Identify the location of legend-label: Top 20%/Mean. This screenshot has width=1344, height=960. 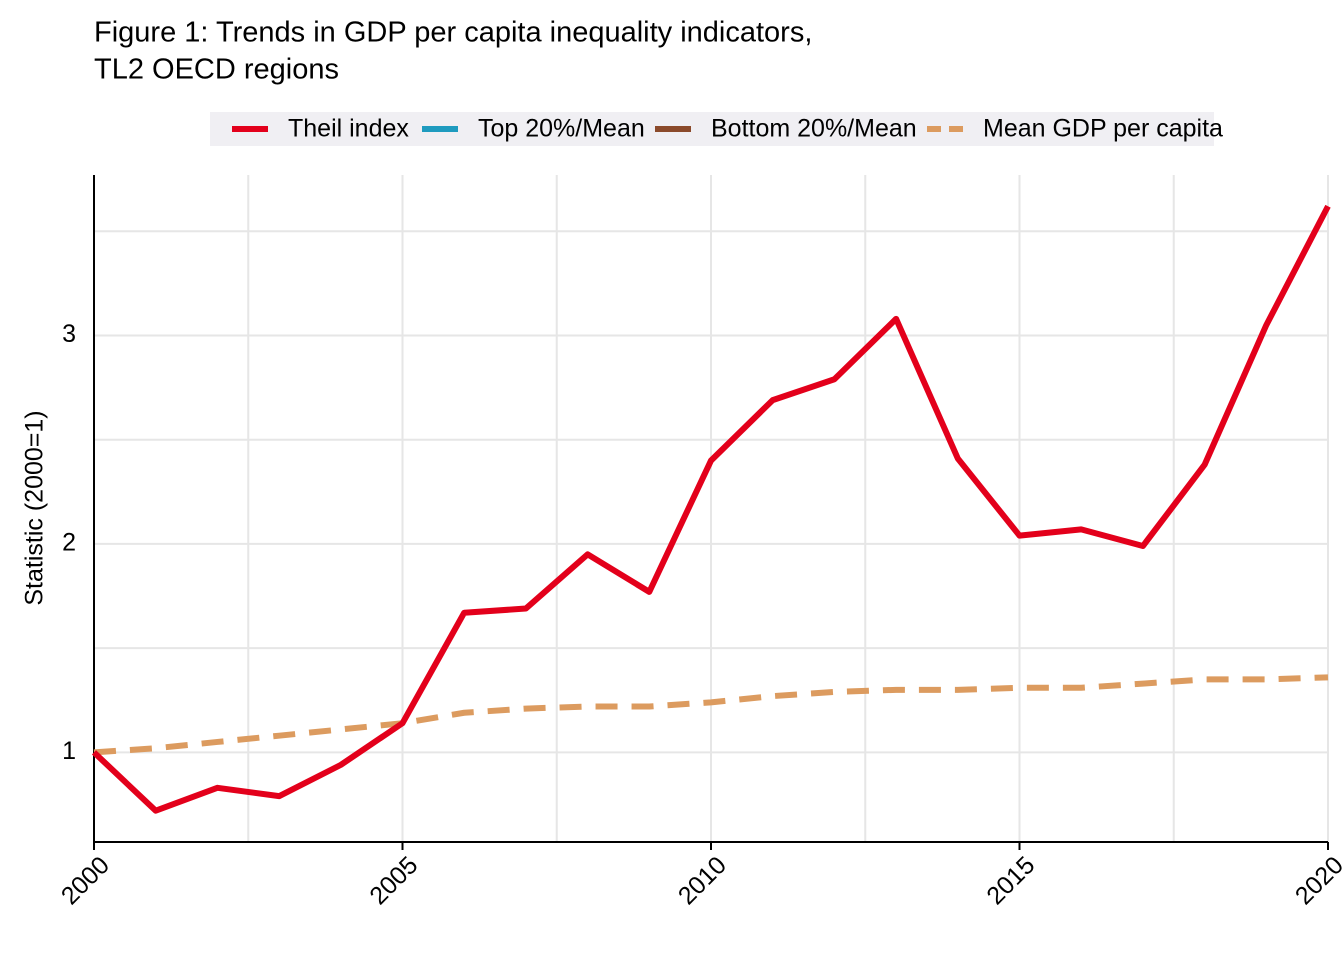
(561, 129).